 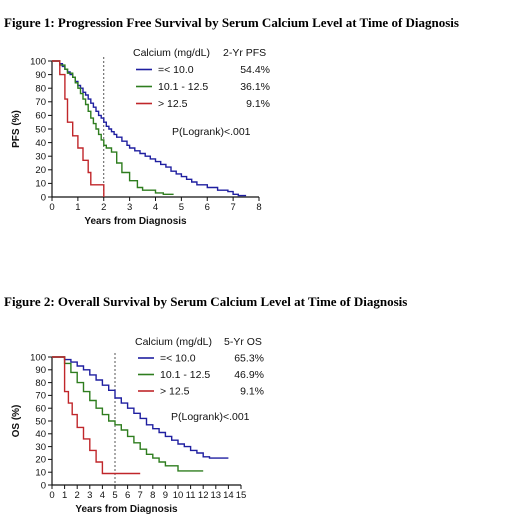 What do you see at coordinates (249, 375) in the screenshot?
I see `legend-value-series-2: 46.9%` at bounding box center [249, 375].